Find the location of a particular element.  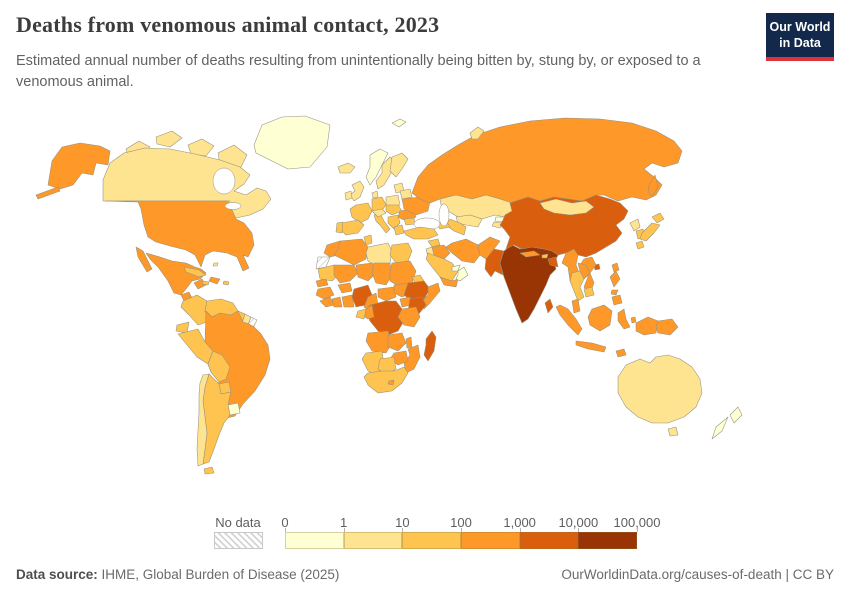

legend-color-bar is located at coordinates (461, 540).